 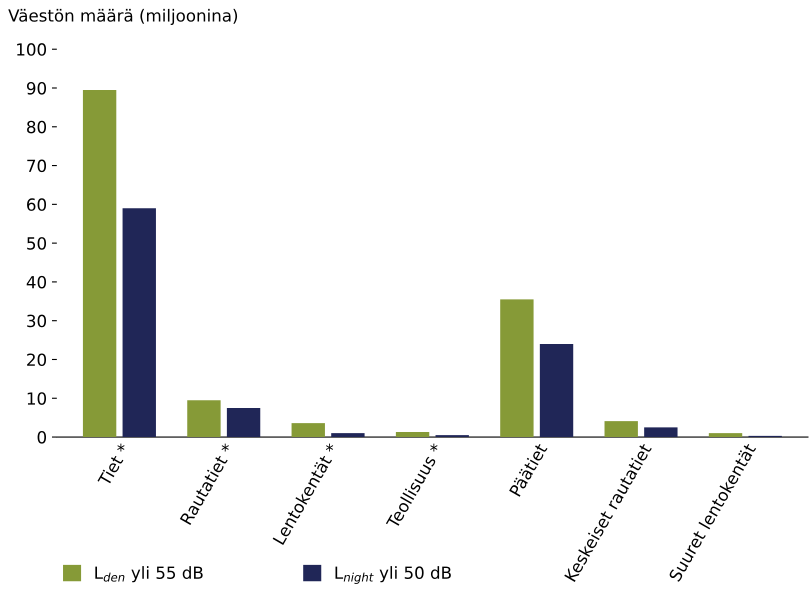 What do you see at coordinates (393, 575) in the screenshot?
I see `legend-label: L$_{night}$ yli 50 dB` at bounding box center [393, 575].